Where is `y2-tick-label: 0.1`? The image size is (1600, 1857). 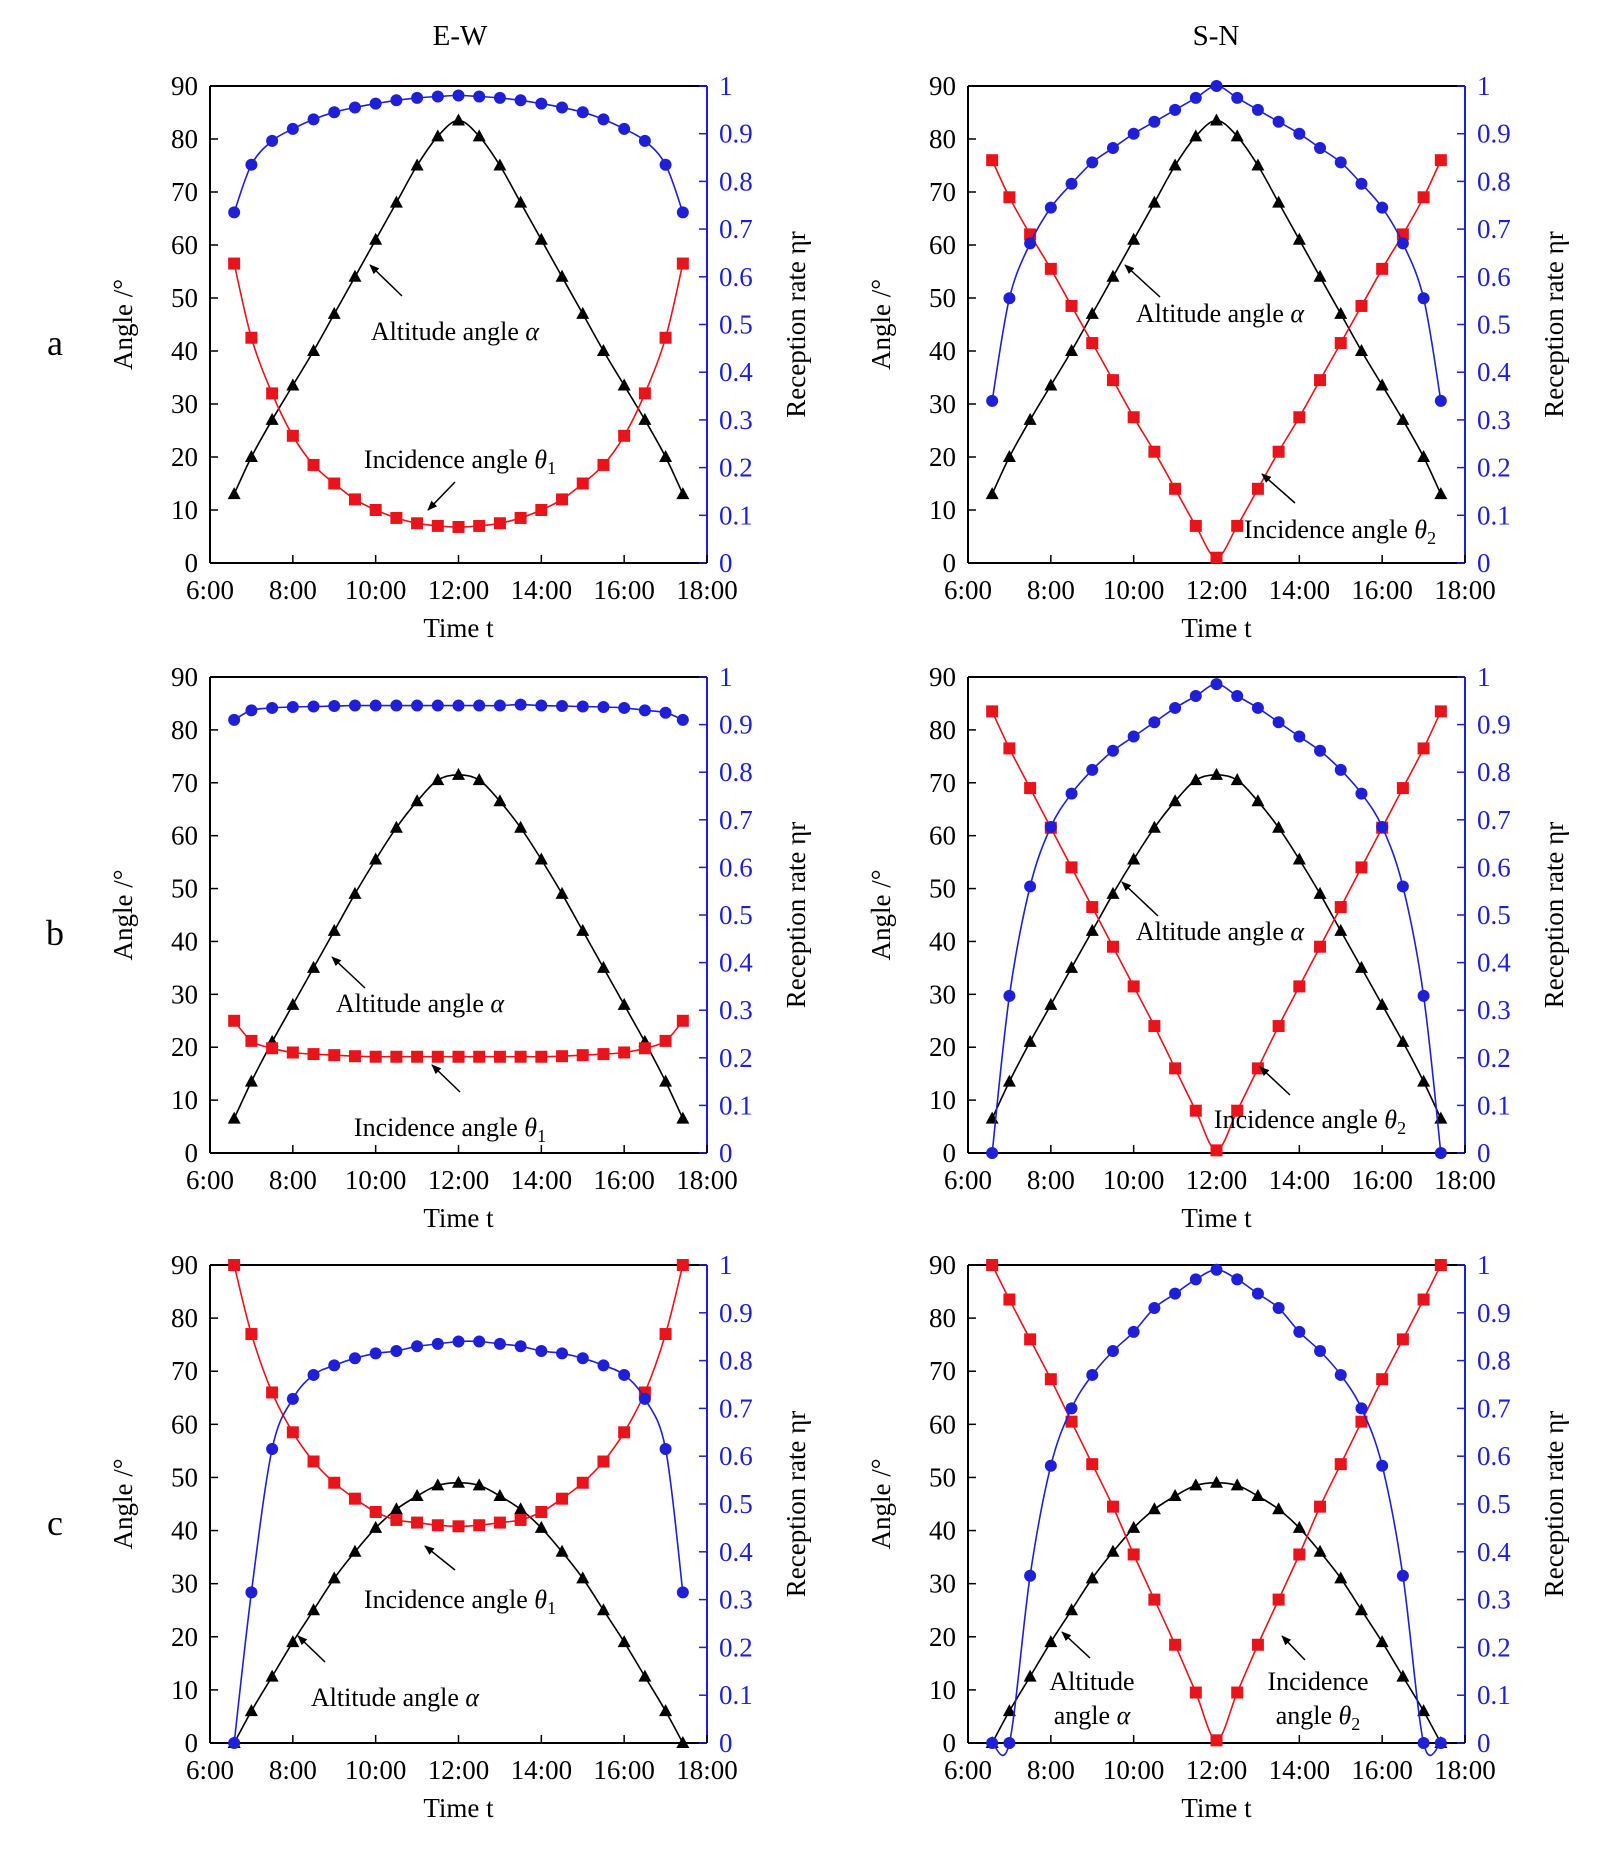 y2-tick-label: 0.1 is located at coordinates (1494, 1105).